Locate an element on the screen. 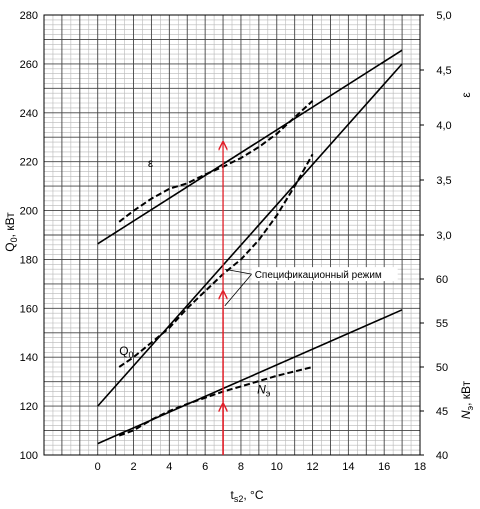  y-right-eps-tick-label: 5,0 is located at coordinates (443, 16).